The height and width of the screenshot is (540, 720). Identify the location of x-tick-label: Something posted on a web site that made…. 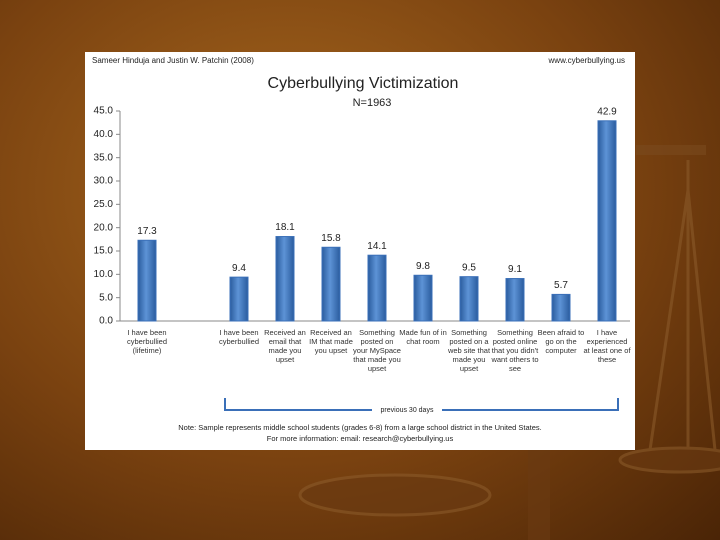
(469, 350).